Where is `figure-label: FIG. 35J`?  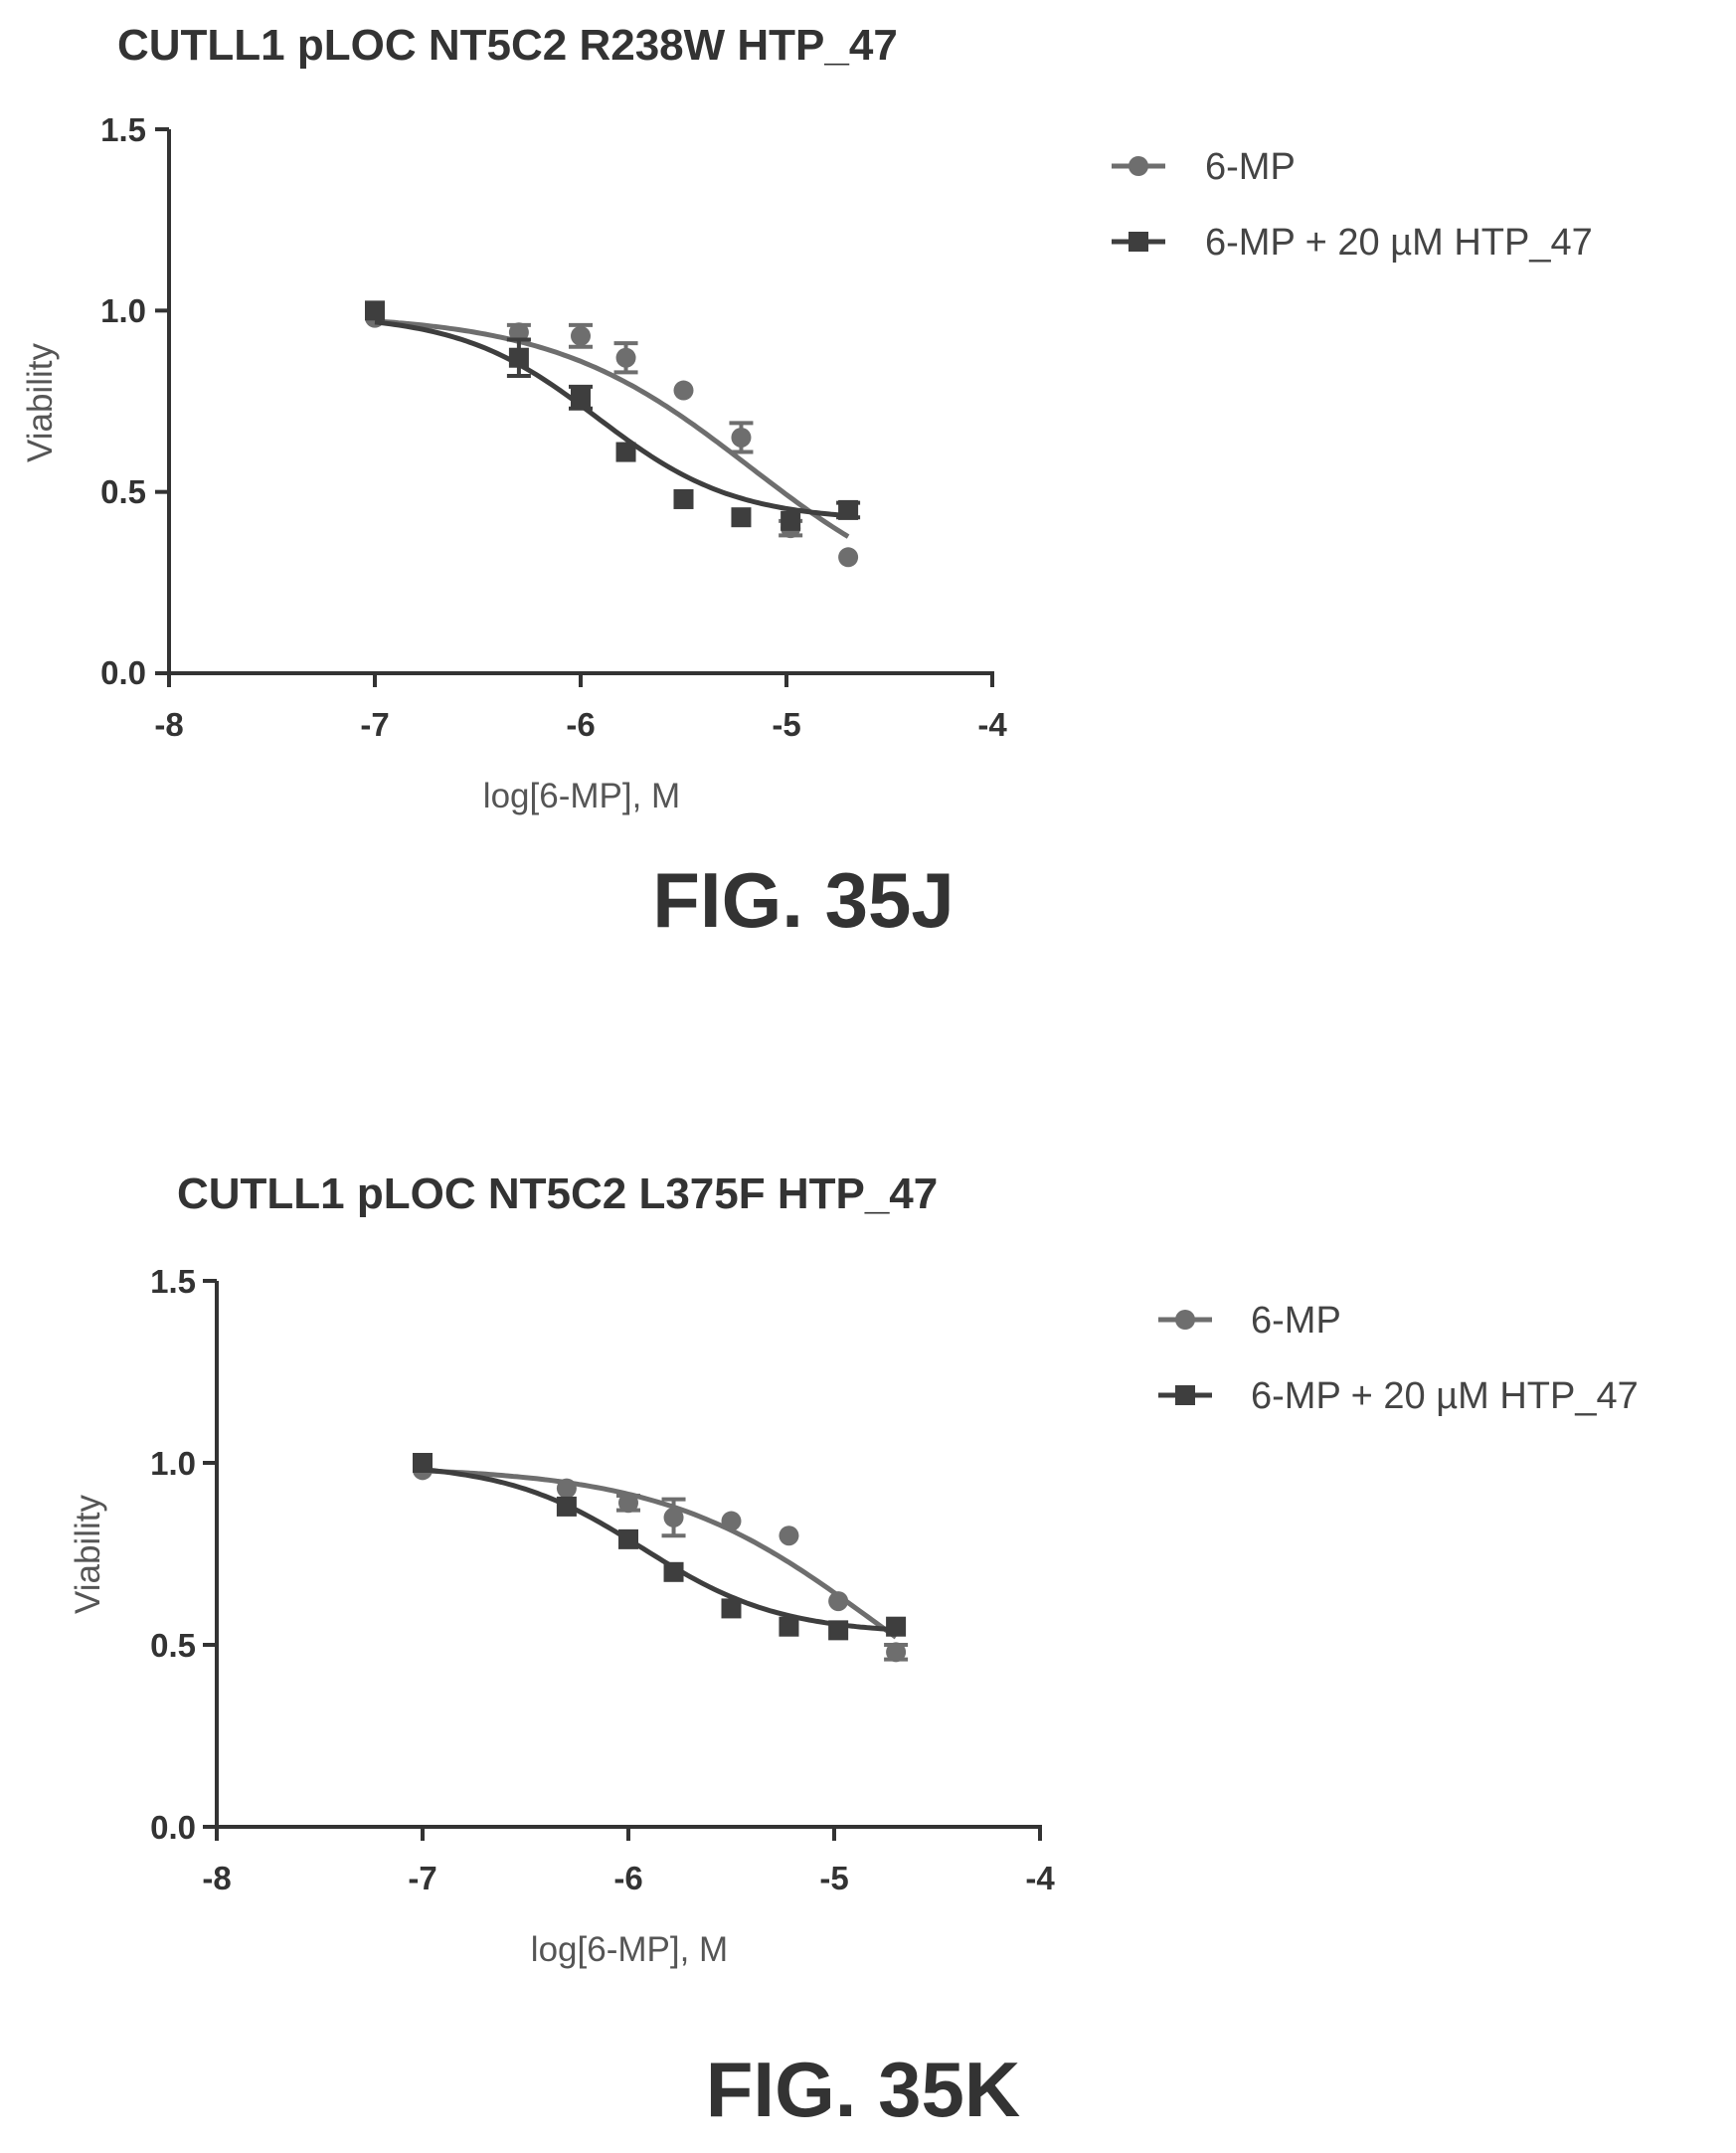 figure-label: FIG. 35J is located at coordinates (803, 900).